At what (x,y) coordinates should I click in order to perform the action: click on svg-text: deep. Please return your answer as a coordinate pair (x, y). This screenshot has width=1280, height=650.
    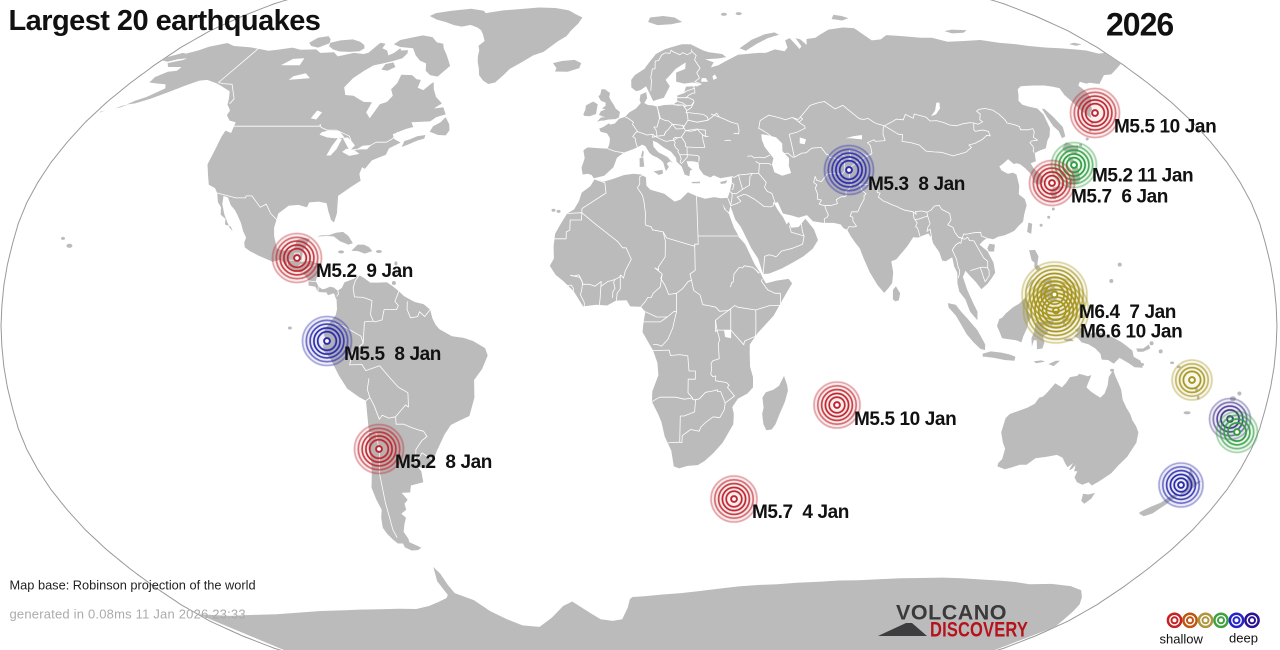
    Looking at the image, I should click on (1243, 638).